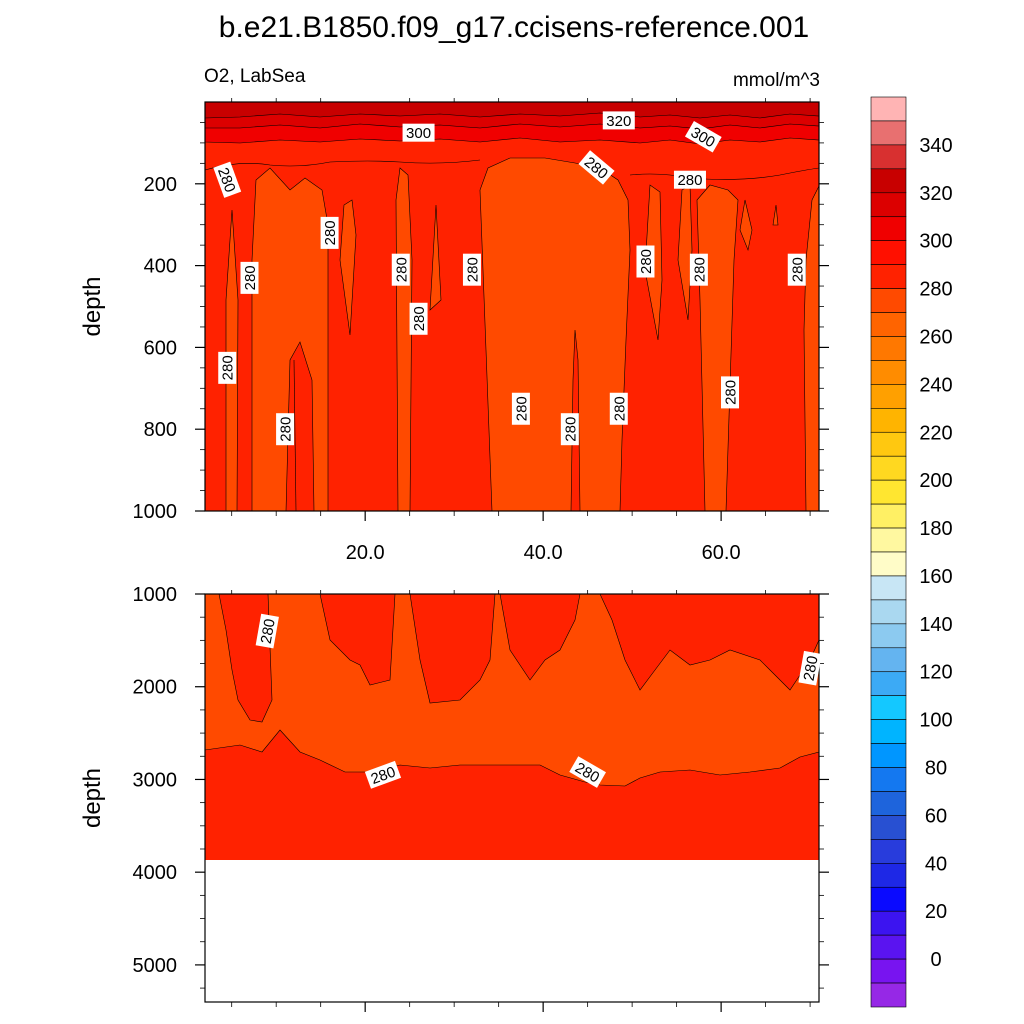 Image resolution: width=1024 pixels, height=1024 pixels. What do you see at coordinates (155, 966) in the screenshot?
I see `lower-y-tick-label: 5000` at bounding box center [155, 966].